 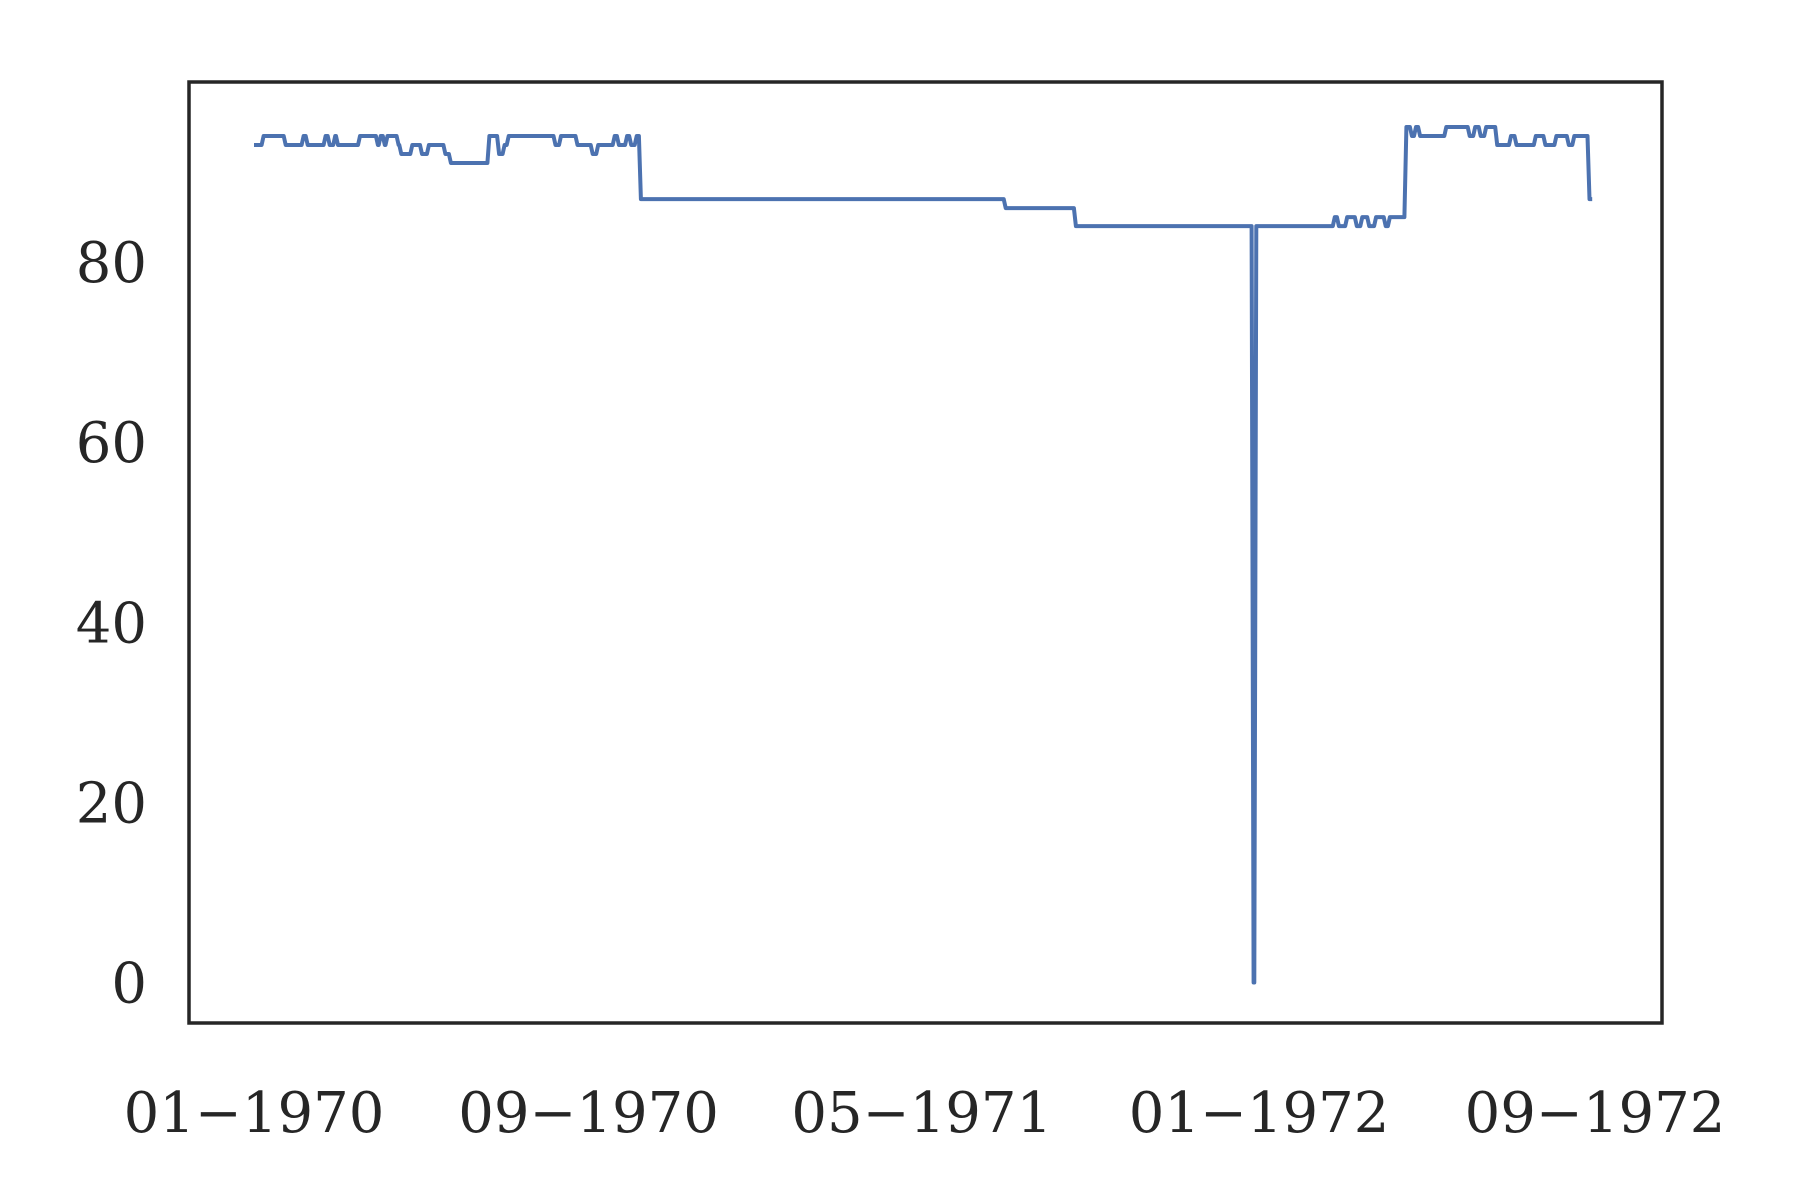 What do you see at coordinates (921, 1113) in the screenshot?
I see `x-tick-label: 05−1971` at bounding box center [921, 1113].